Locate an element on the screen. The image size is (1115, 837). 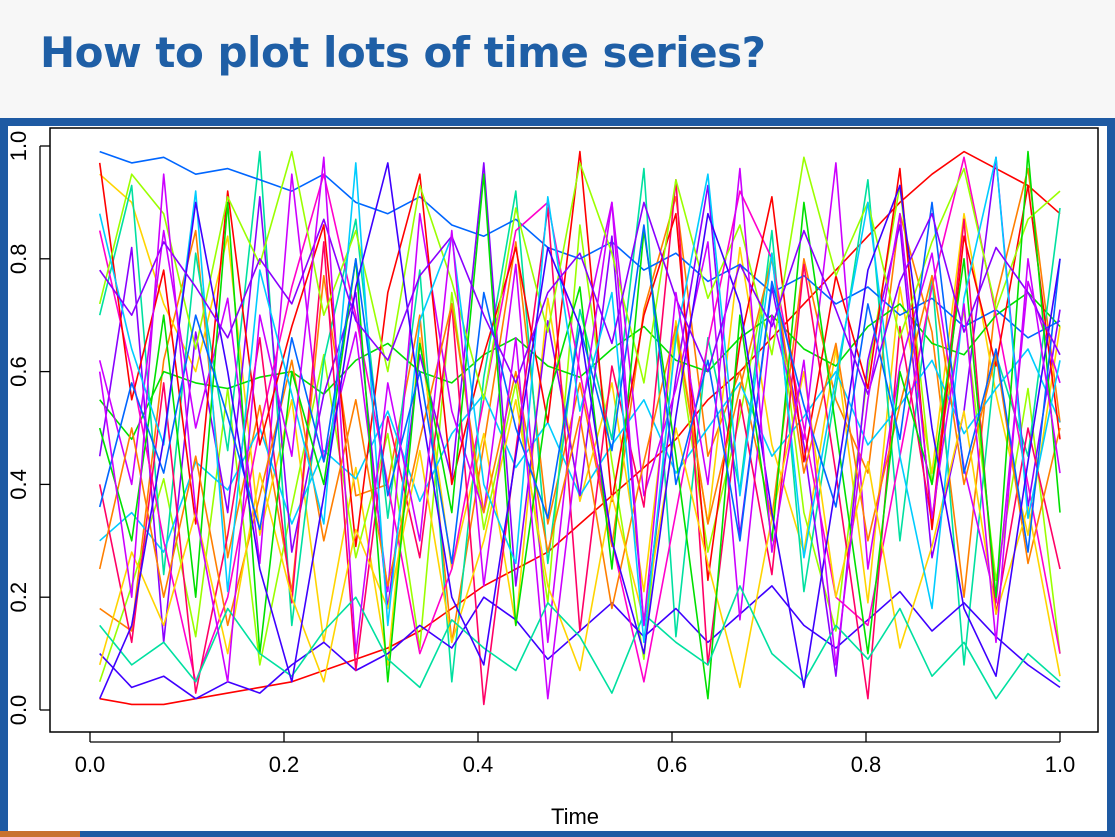
y-tick-label-2: 0.4 is located at coordinates (19, 484).